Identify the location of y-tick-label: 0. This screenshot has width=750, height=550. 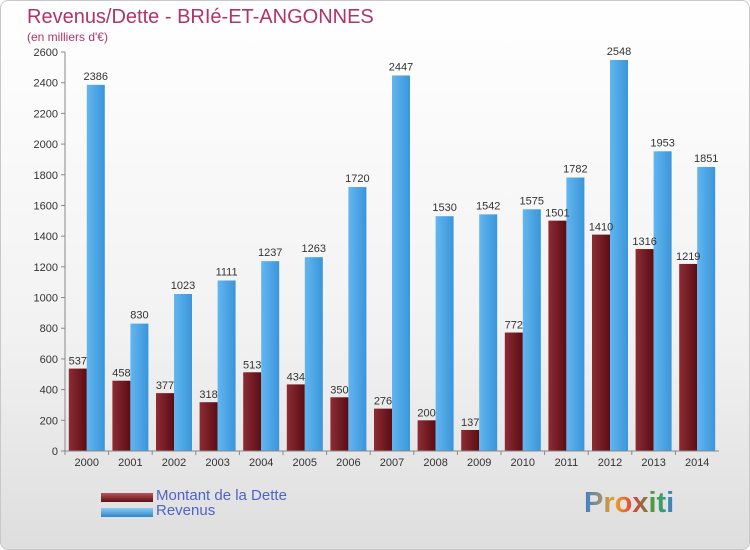
(55, 452).